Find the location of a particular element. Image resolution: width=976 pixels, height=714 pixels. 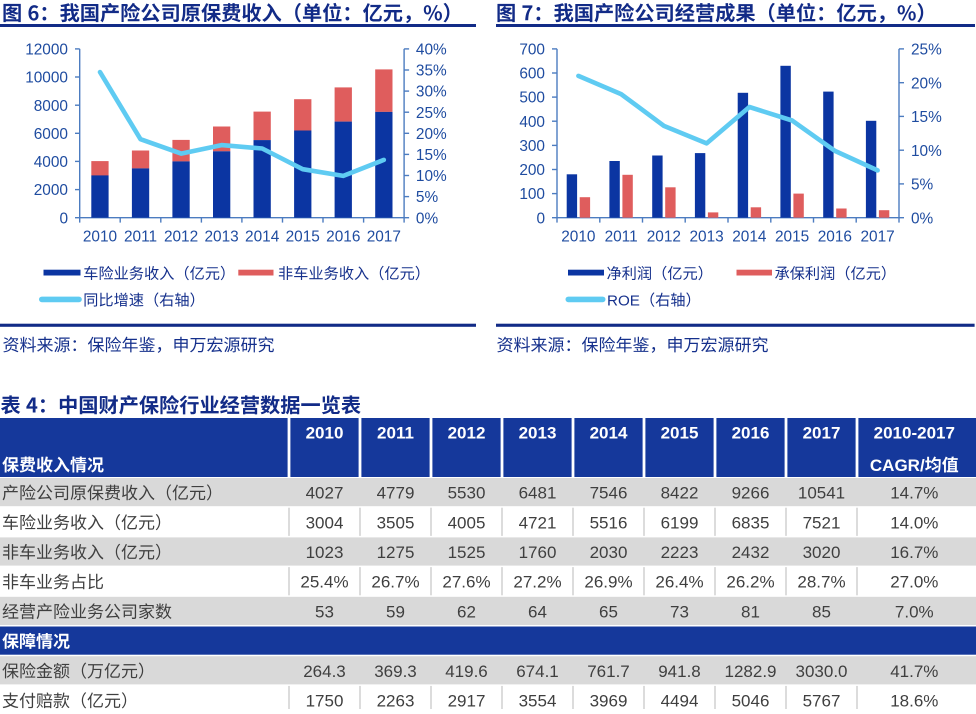

svg-text: 25.4% is located at coordinates (324, 582).